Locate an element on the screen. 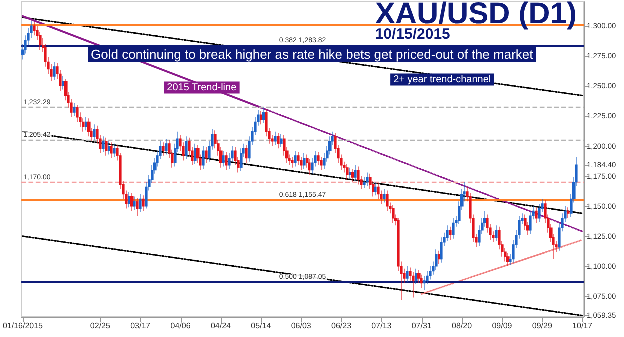  x-tick-label: 07/13 is located at coordinates (382, 326).